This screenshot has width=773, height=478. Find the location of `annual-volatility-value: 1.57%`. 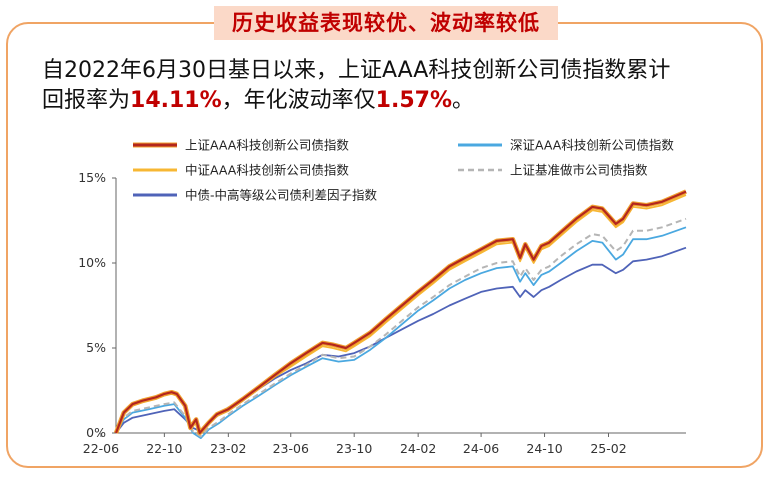

annual-volatility-value: 1.57% is located at coordinates (413, 100).